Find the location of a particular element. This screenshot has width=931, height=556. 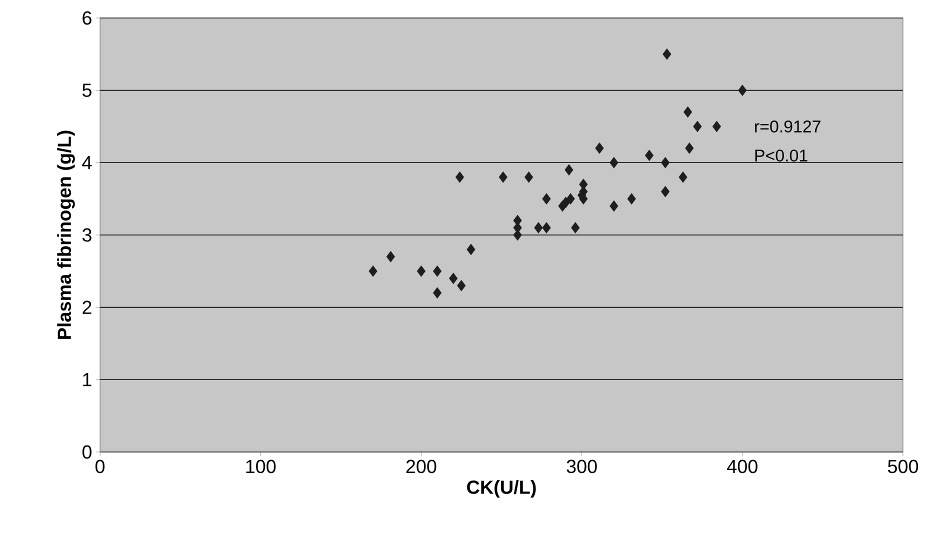

y-axis-title: Plasma fibrinogen (g/L) is located at coordinates (66, 234).